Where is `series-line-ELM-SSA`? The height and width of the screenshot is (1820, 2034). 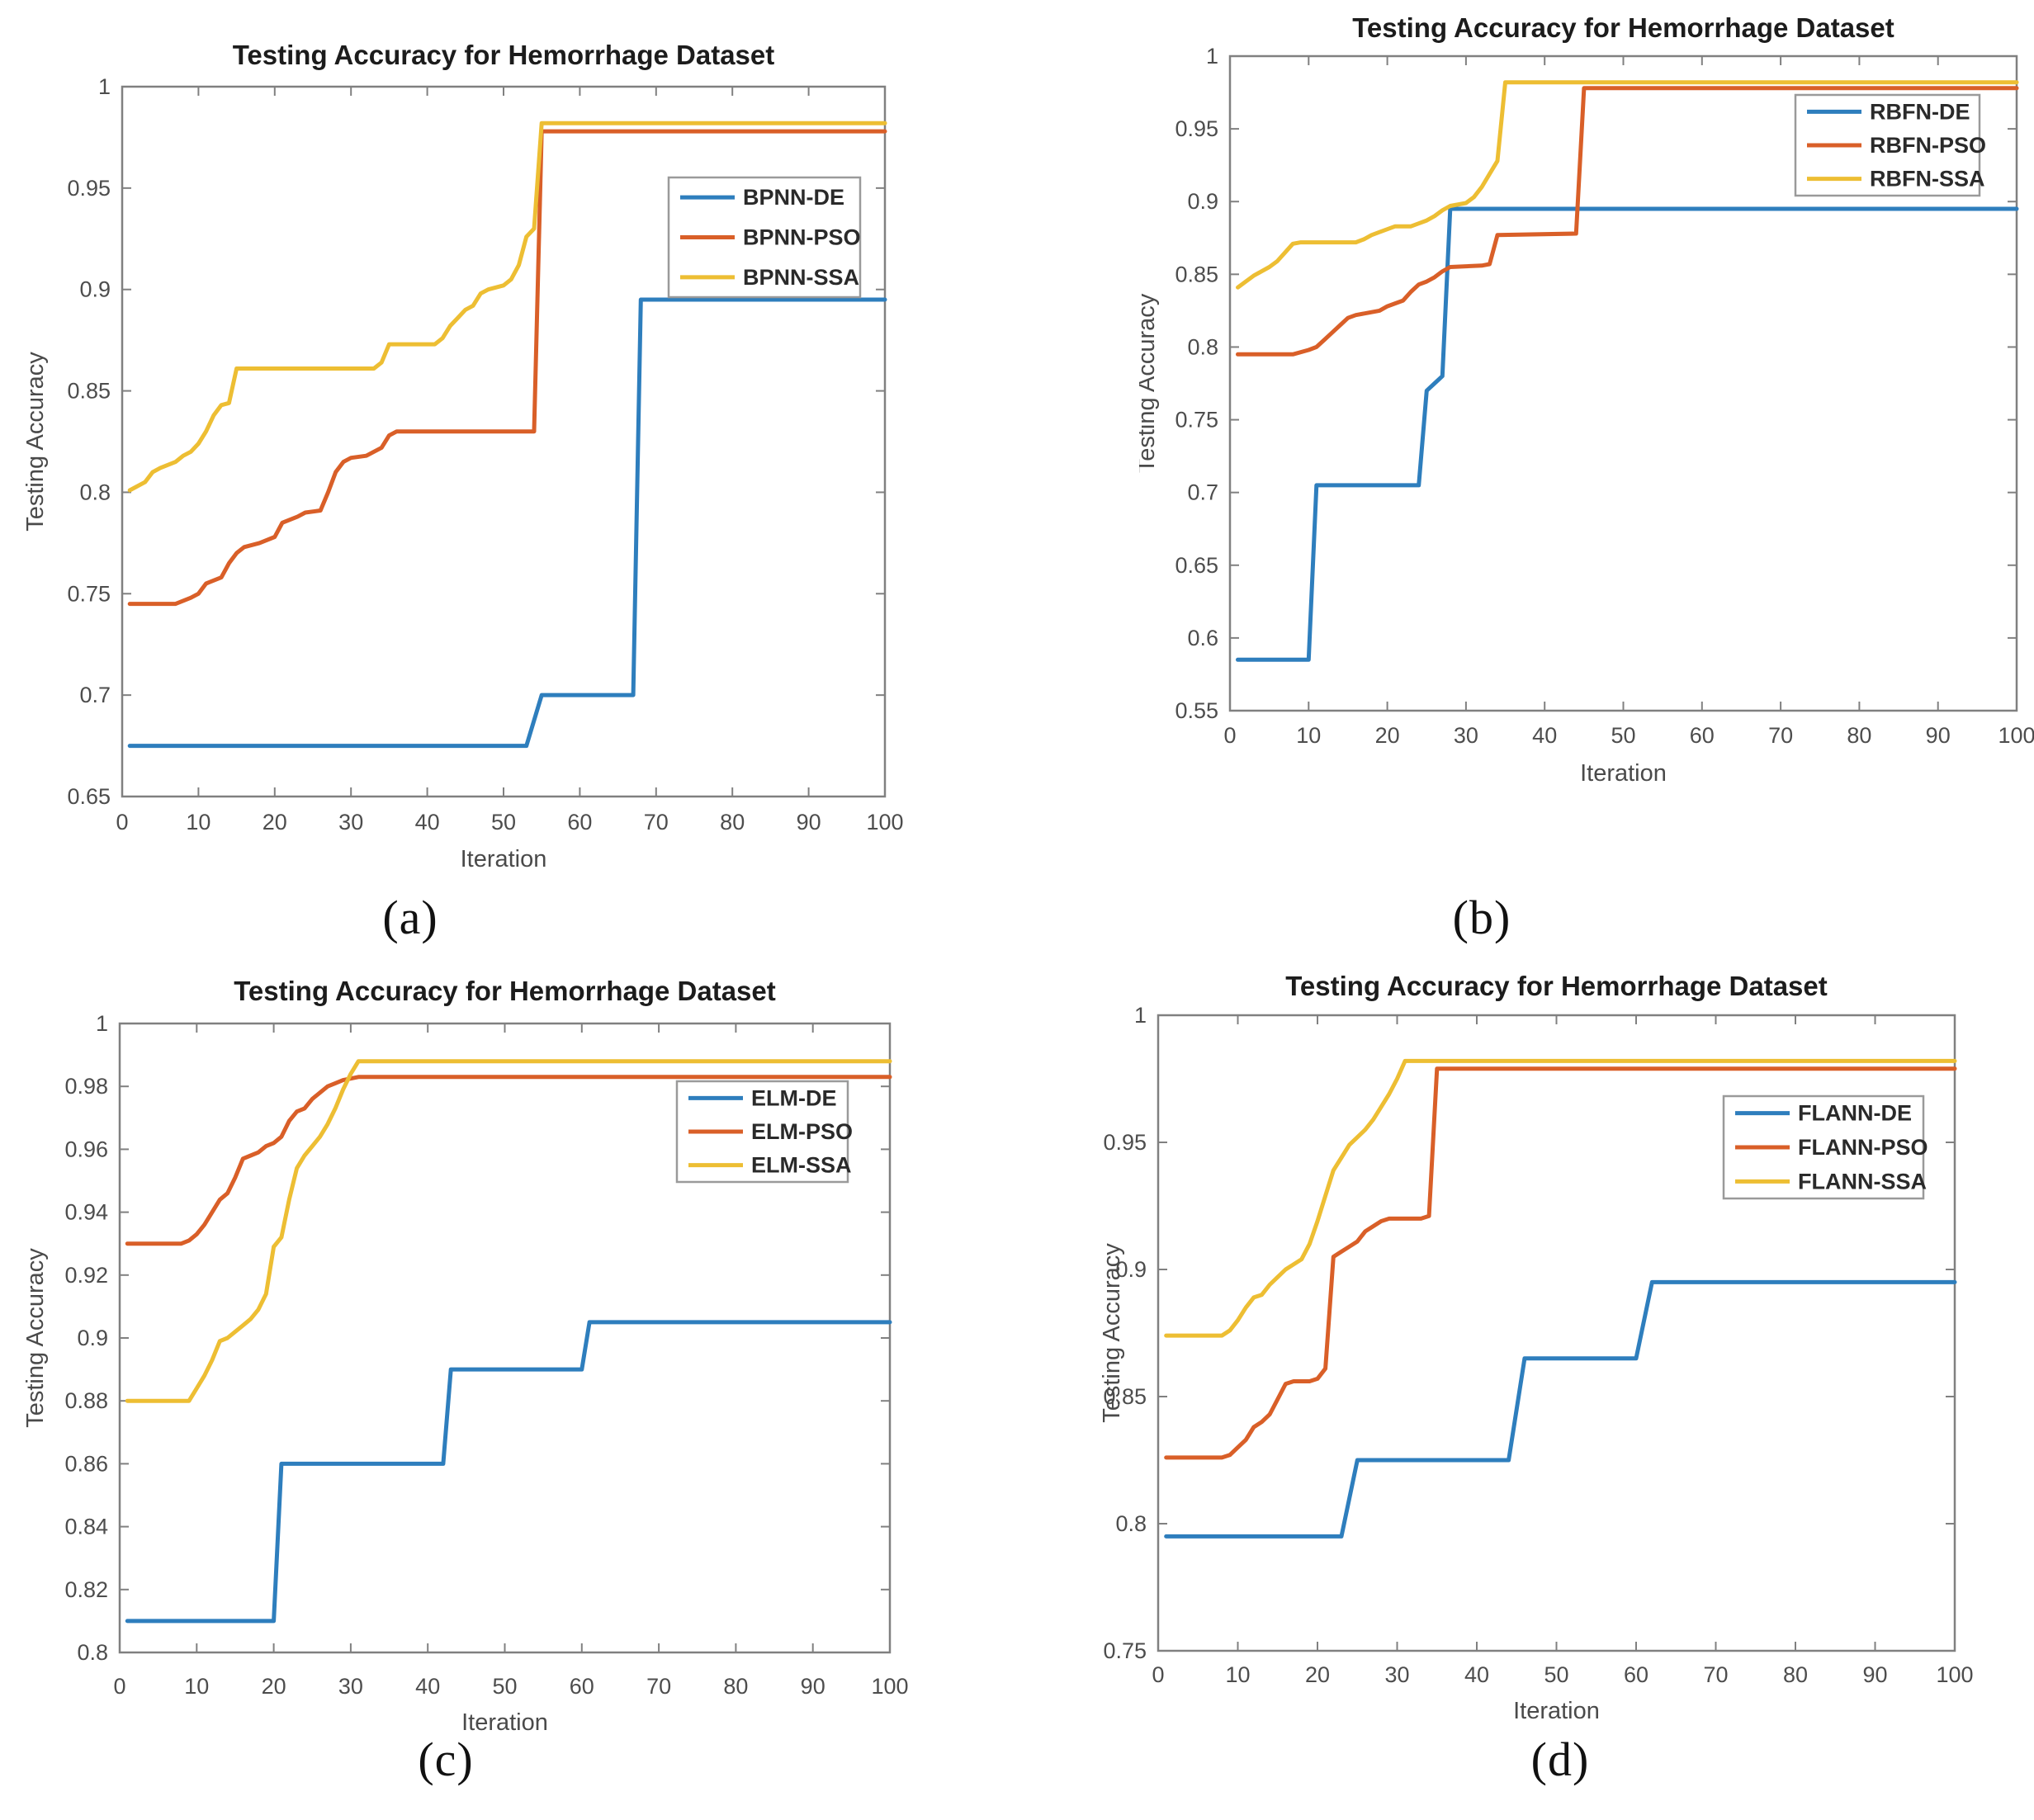 series-line-ELM-SSA is located at coordinates (508, 1231).